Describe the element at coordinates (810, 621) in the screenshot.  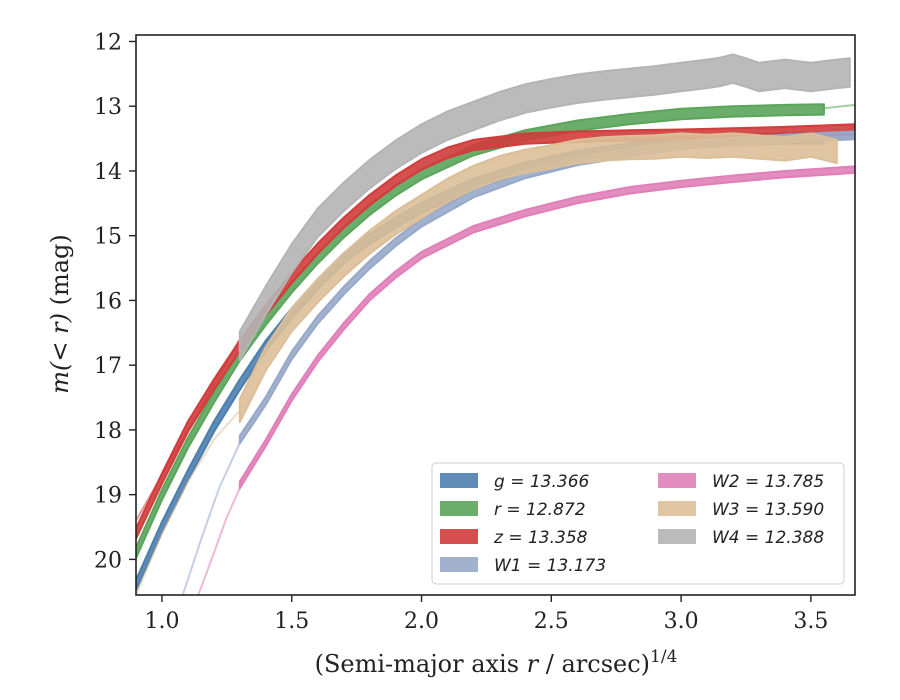
I see `x-tick-label: 3.5` at that location.